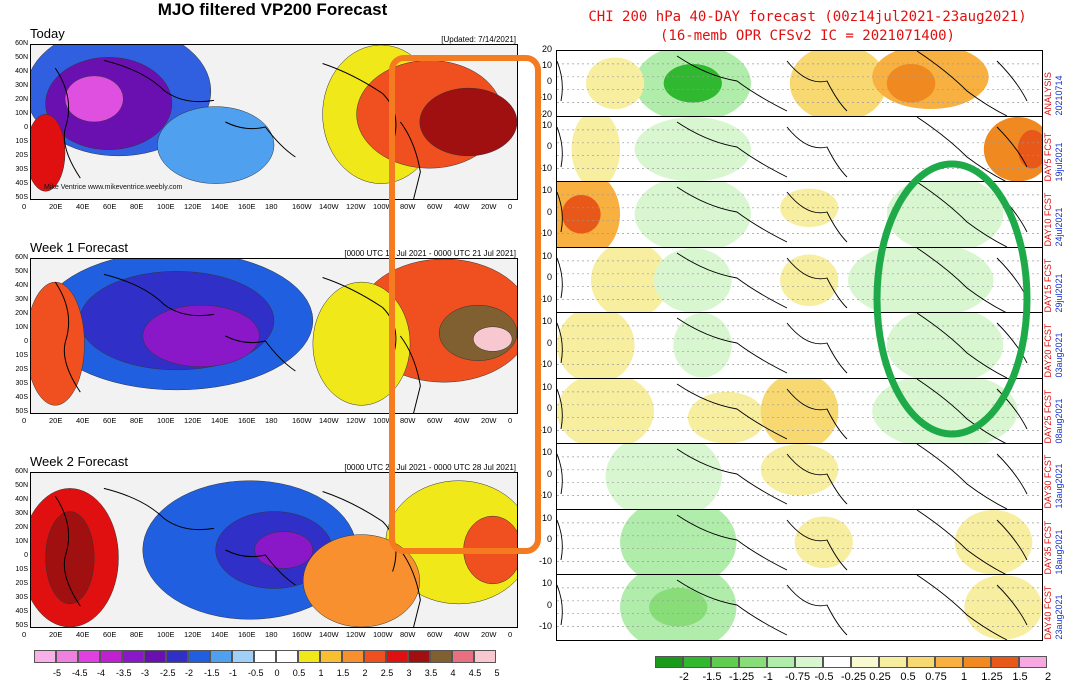 The width and height of the screenshot is (1088, 690). Describe the element at coordinates (321, 673) in the screenshot. I see `colorbar-label: 1` at that location.